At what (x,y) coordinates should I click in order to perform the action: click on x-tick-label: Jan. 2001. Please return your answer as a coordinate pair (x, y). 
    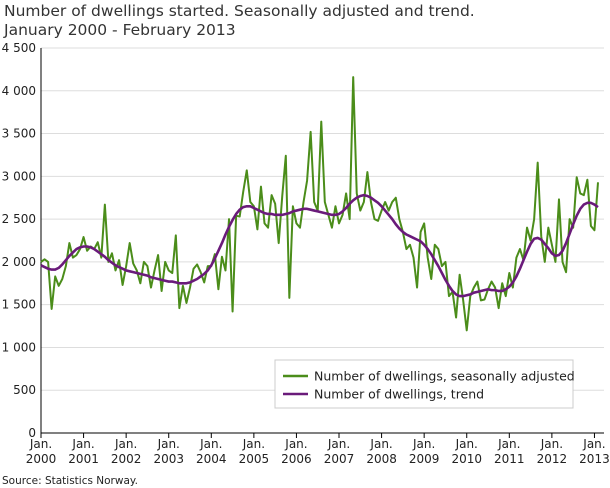
    Looking at the image, I should click on (83, 451).